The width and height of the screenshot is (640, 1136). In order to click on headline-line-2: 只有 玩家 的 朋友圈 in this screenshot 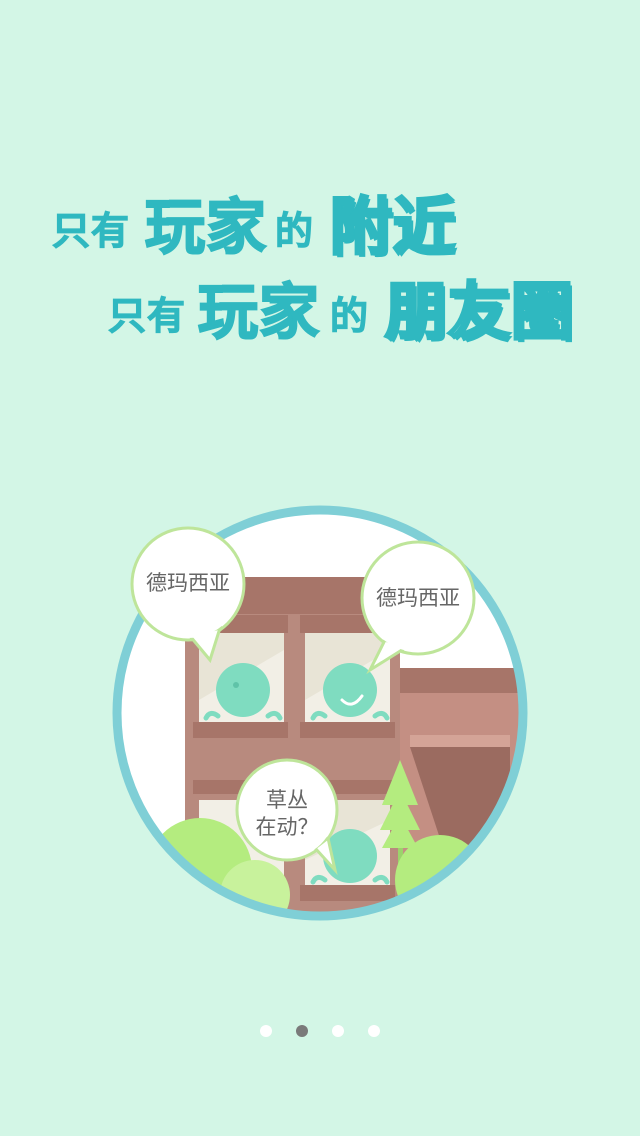, I will do `click(320, 325)`.